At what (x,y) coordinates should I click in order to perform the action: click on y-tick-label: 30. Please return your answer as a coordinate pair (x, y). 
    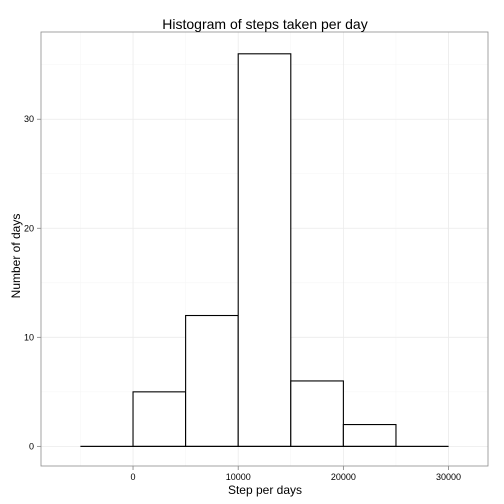
    Looking at the image, I should click on (29, 119).